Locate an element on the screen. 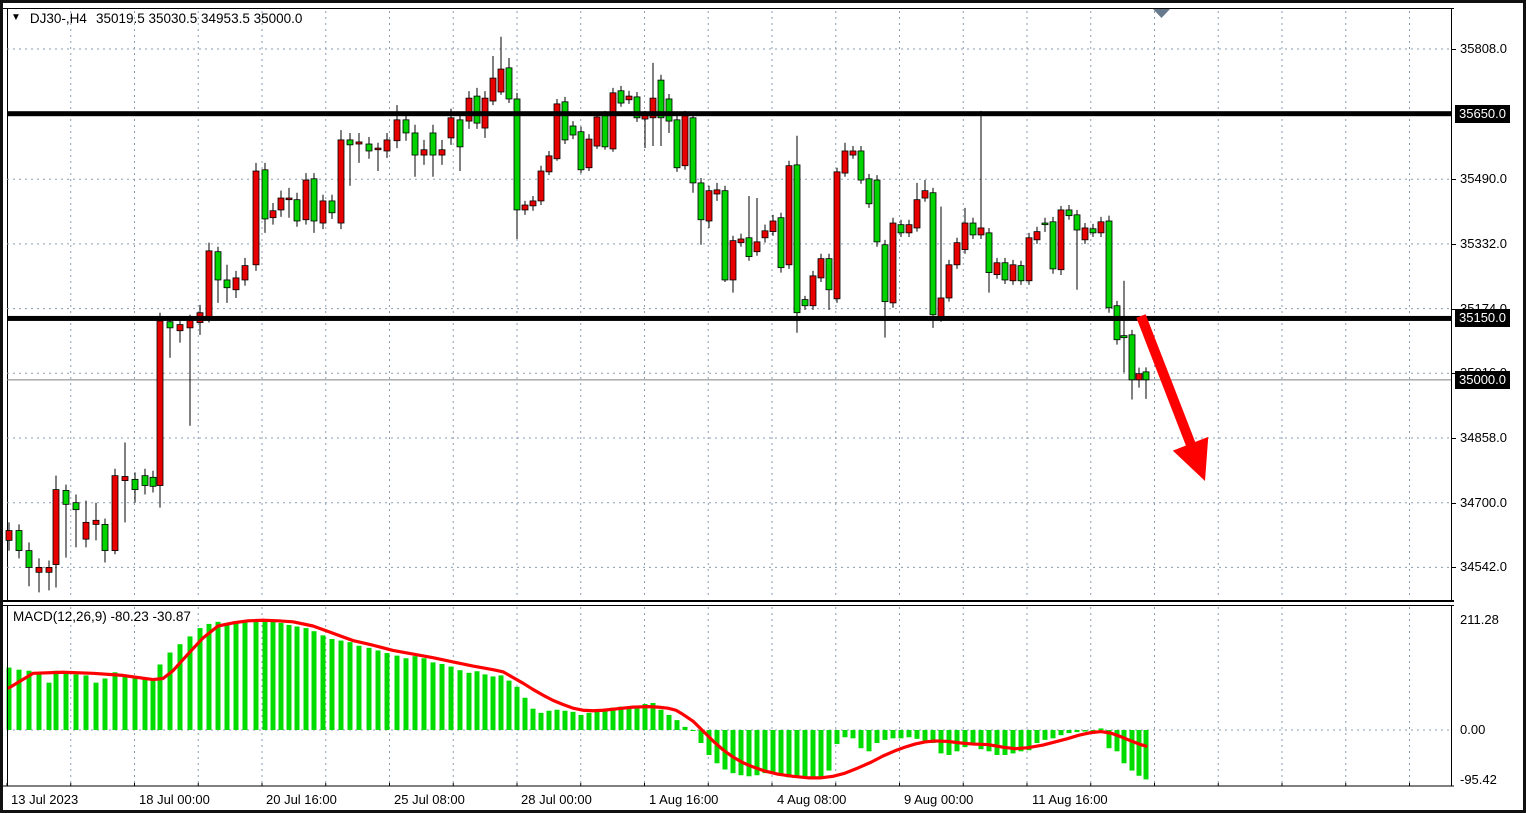 This screenshot has width=1526, height=813. time-tick-label: 13 Jul 2023 is located at coordinates (45, 799).